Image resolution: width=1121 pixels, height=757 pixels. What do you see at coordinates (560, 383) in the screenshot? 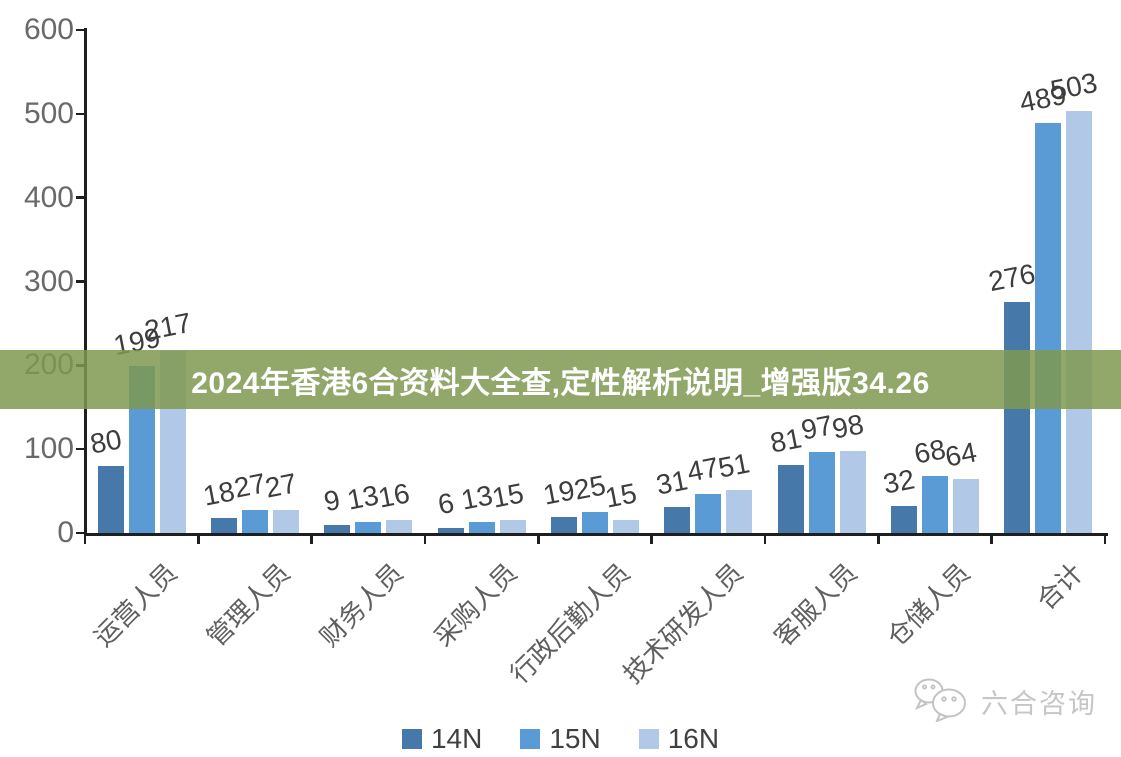
I see `banner-title: 2024年香港6合资料大全查,定性解析说明_增强版34.26` at bounding box center [560, 383].